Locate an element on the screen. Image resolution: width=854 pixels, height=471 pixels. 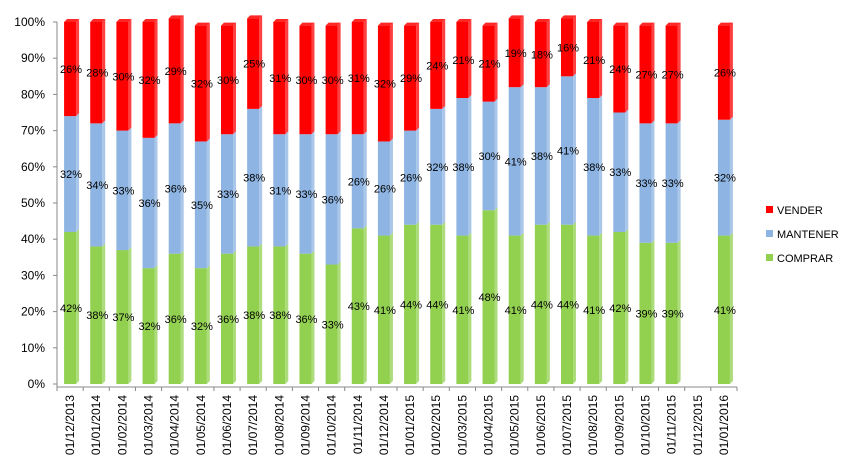
y-tick-label: 0% is located at coordinates (37, 384).